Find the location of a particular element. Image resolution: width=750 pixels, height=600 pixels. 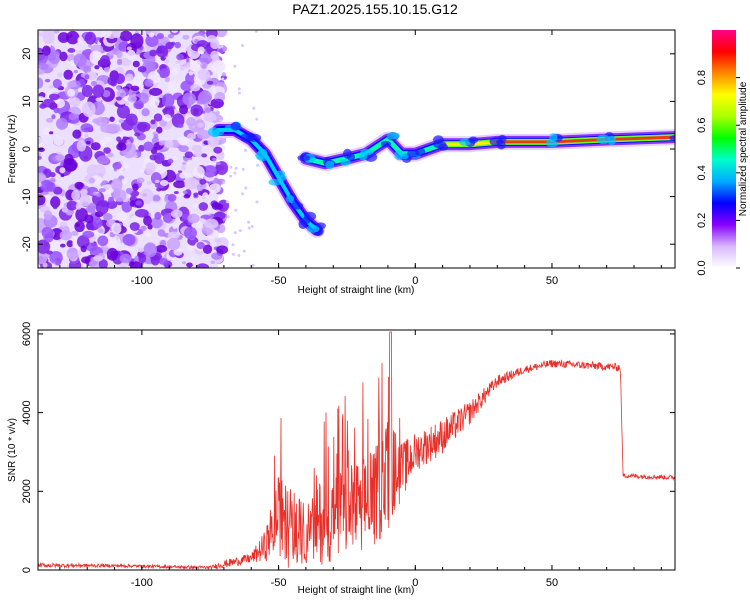

spectrogram-y-tick-label: 20 is located at coordinates (27, 54).